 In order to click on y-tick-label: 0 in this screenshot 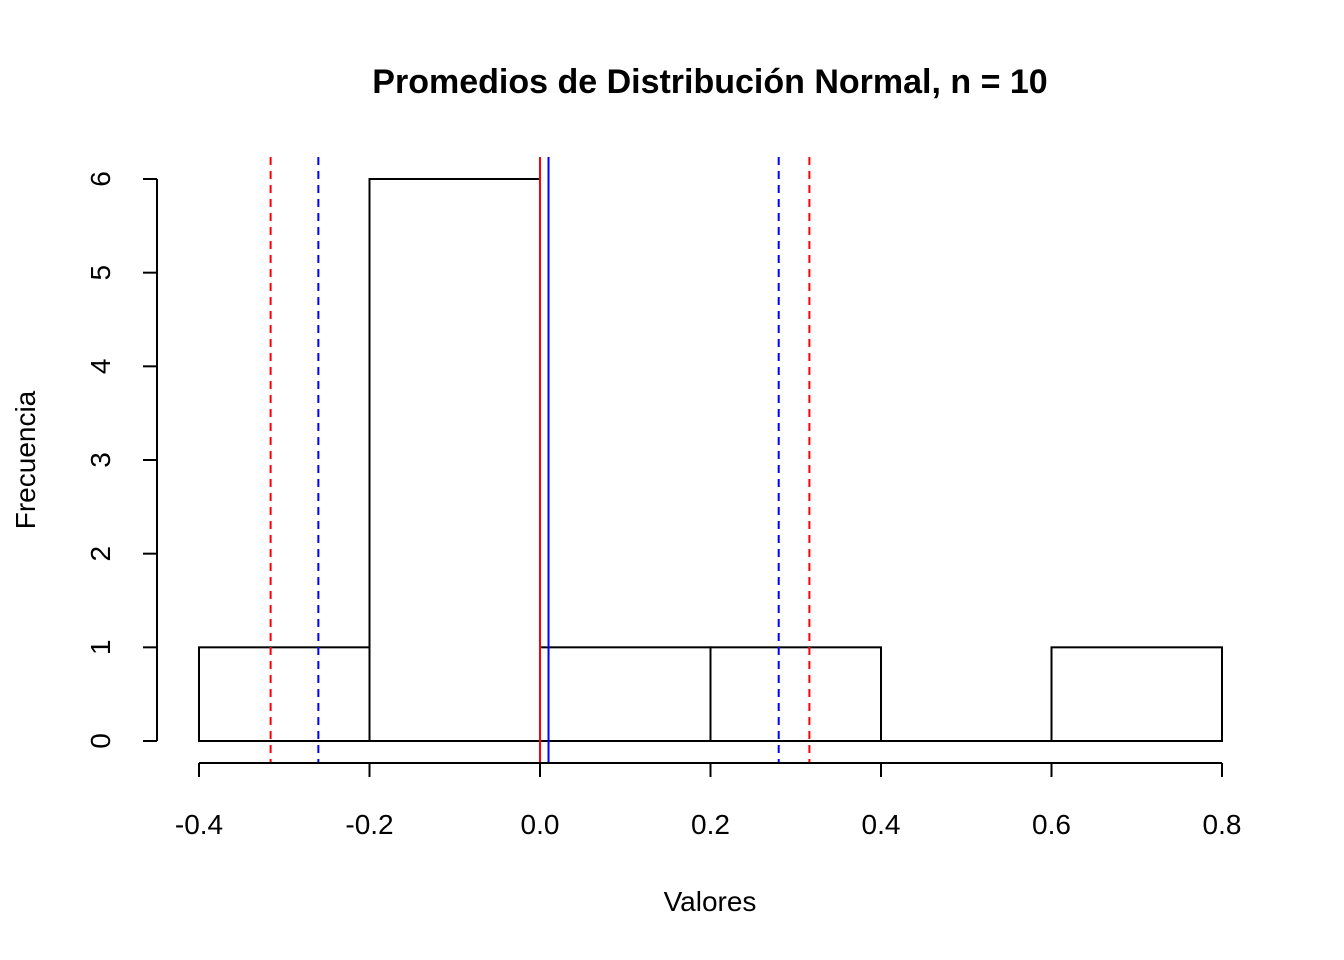, I will do `click(100, 741)`.